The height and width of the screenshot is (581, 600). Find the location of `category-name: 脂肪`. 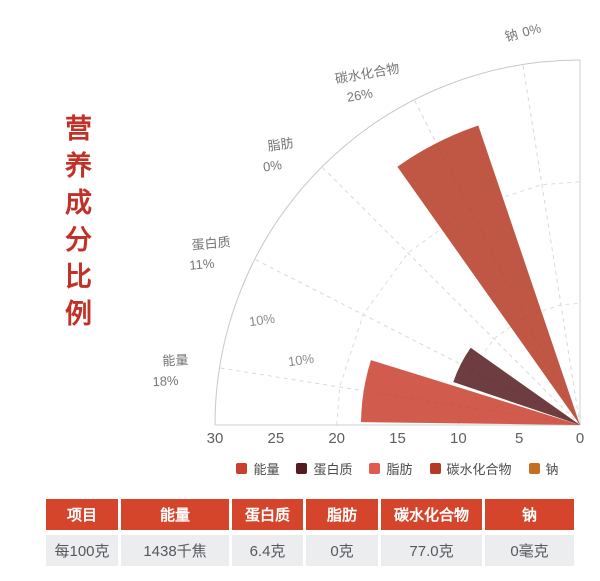

category-name: 脂肪 is located at coordinates (280, 144).